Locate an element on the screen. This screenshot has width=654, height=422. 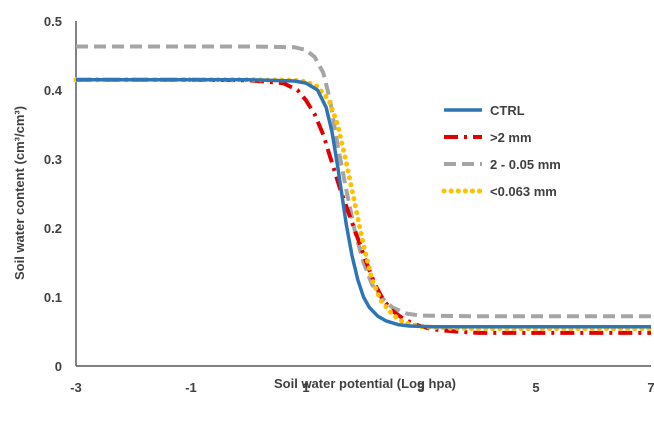
legend: CTRL >2 mm 2 - 0.05 mm <0.063 mm is located at coordinates (501, 151).